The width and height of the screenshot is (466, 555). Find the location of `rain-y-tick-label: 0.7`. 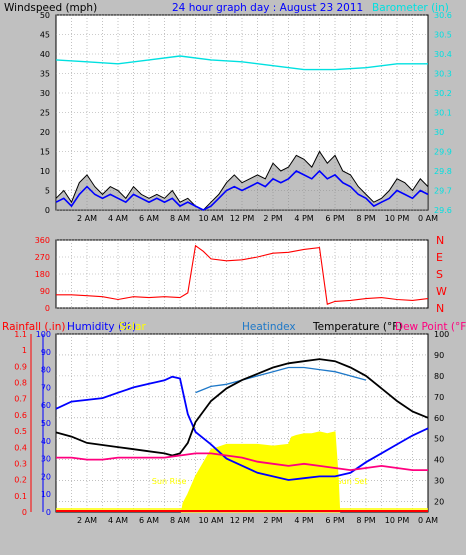

rain-y-tick-label: 0.7 is located at coordinates (20, 399).